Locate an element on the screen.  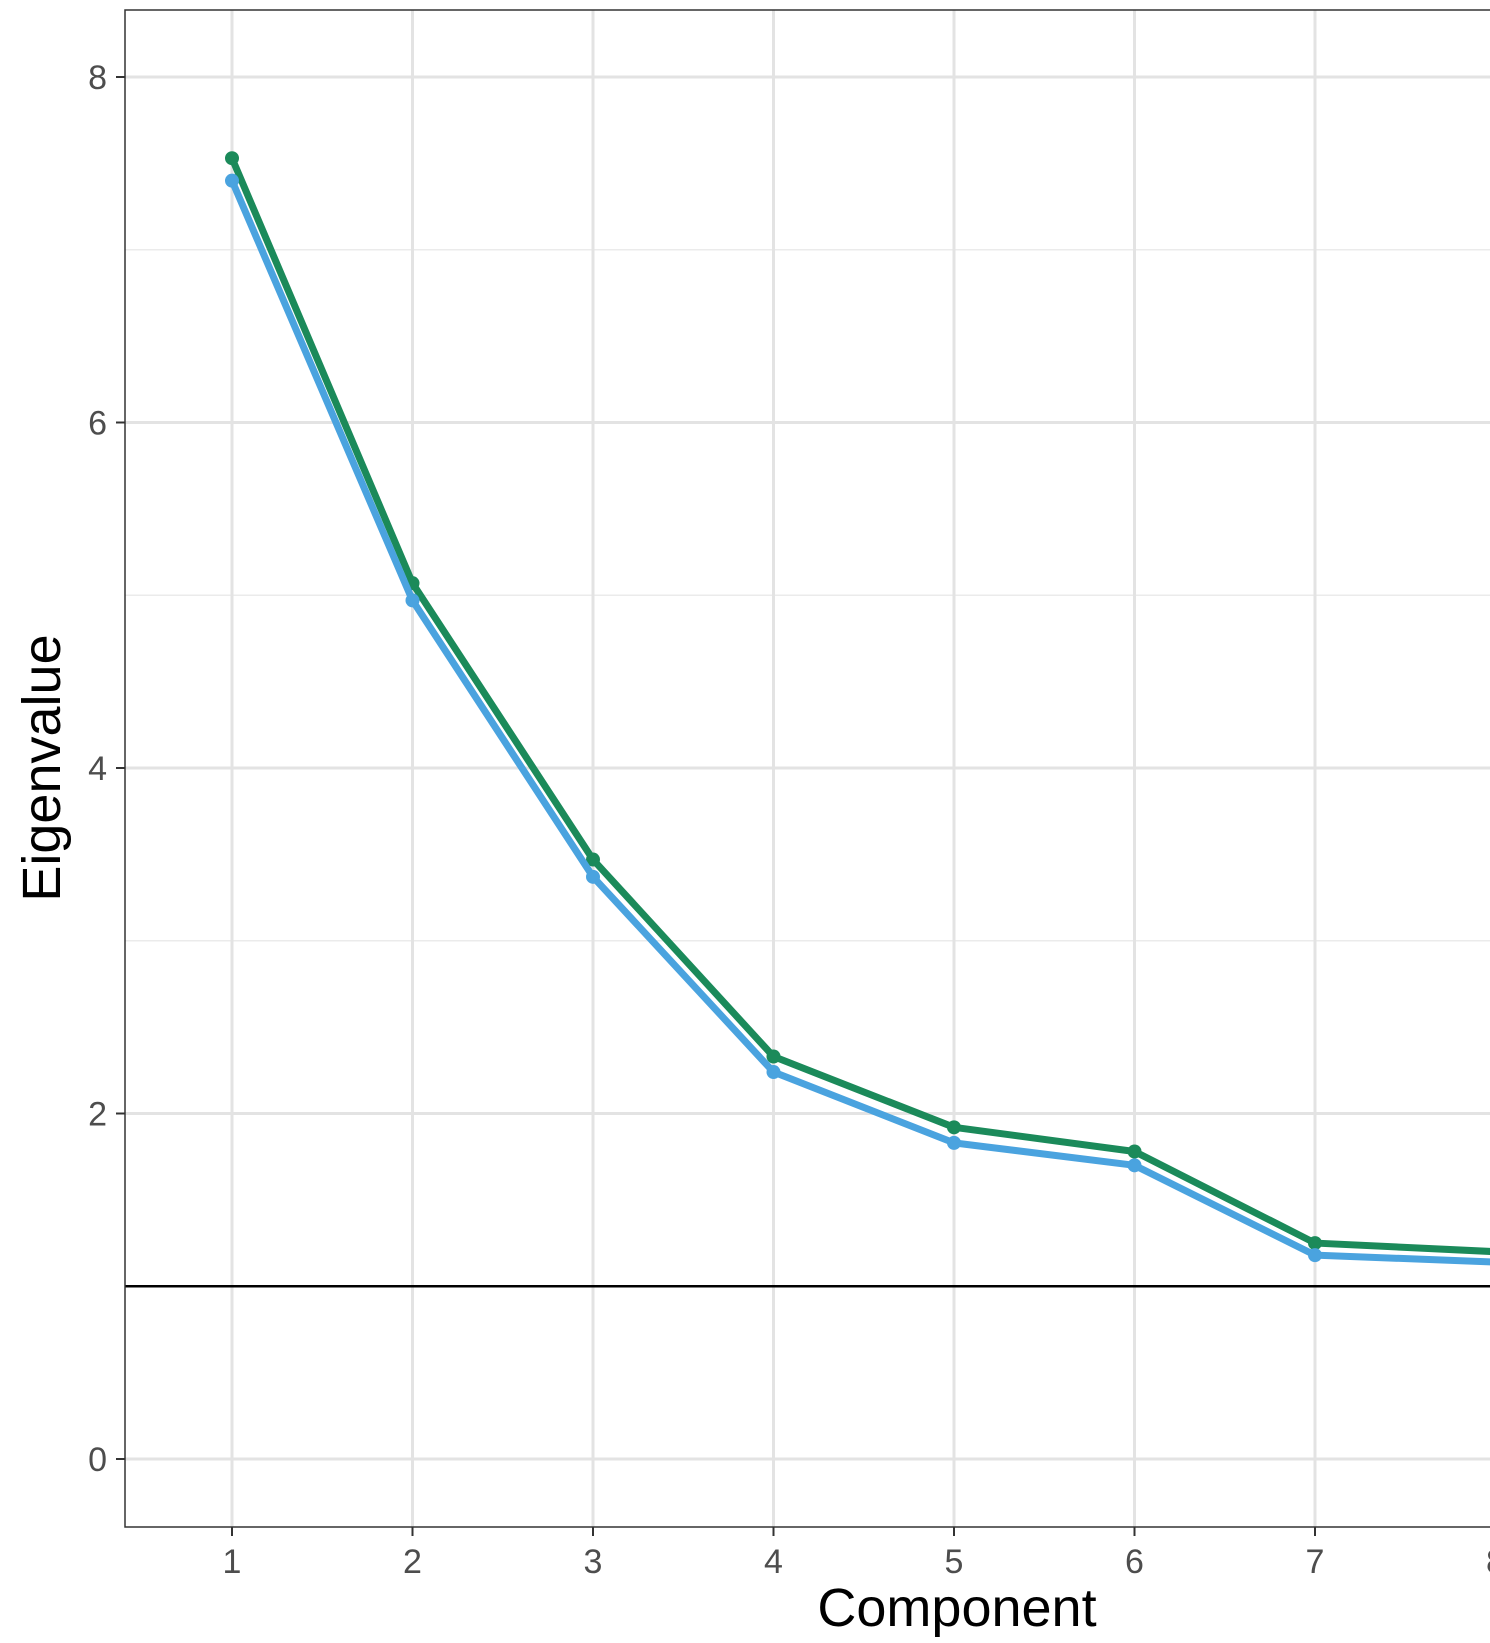
x-tick-label: 8 is located at coordinates (1488, 1562).